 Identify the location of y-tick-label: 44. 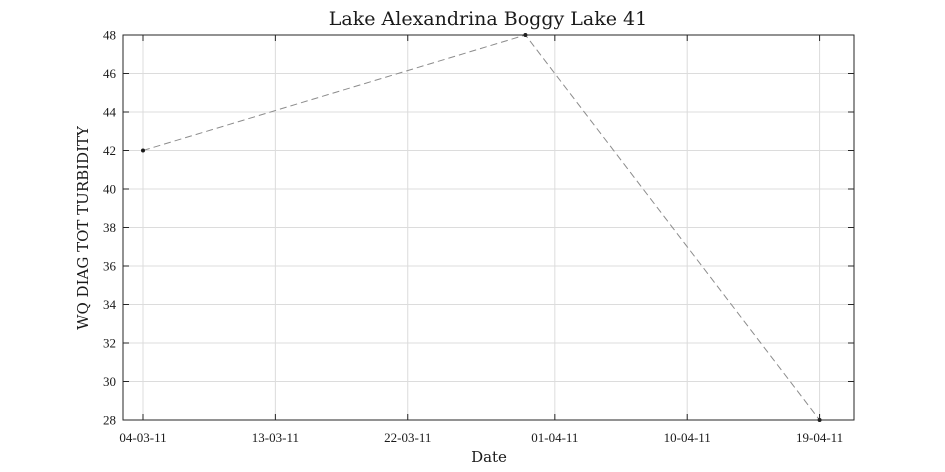
(110, 112).